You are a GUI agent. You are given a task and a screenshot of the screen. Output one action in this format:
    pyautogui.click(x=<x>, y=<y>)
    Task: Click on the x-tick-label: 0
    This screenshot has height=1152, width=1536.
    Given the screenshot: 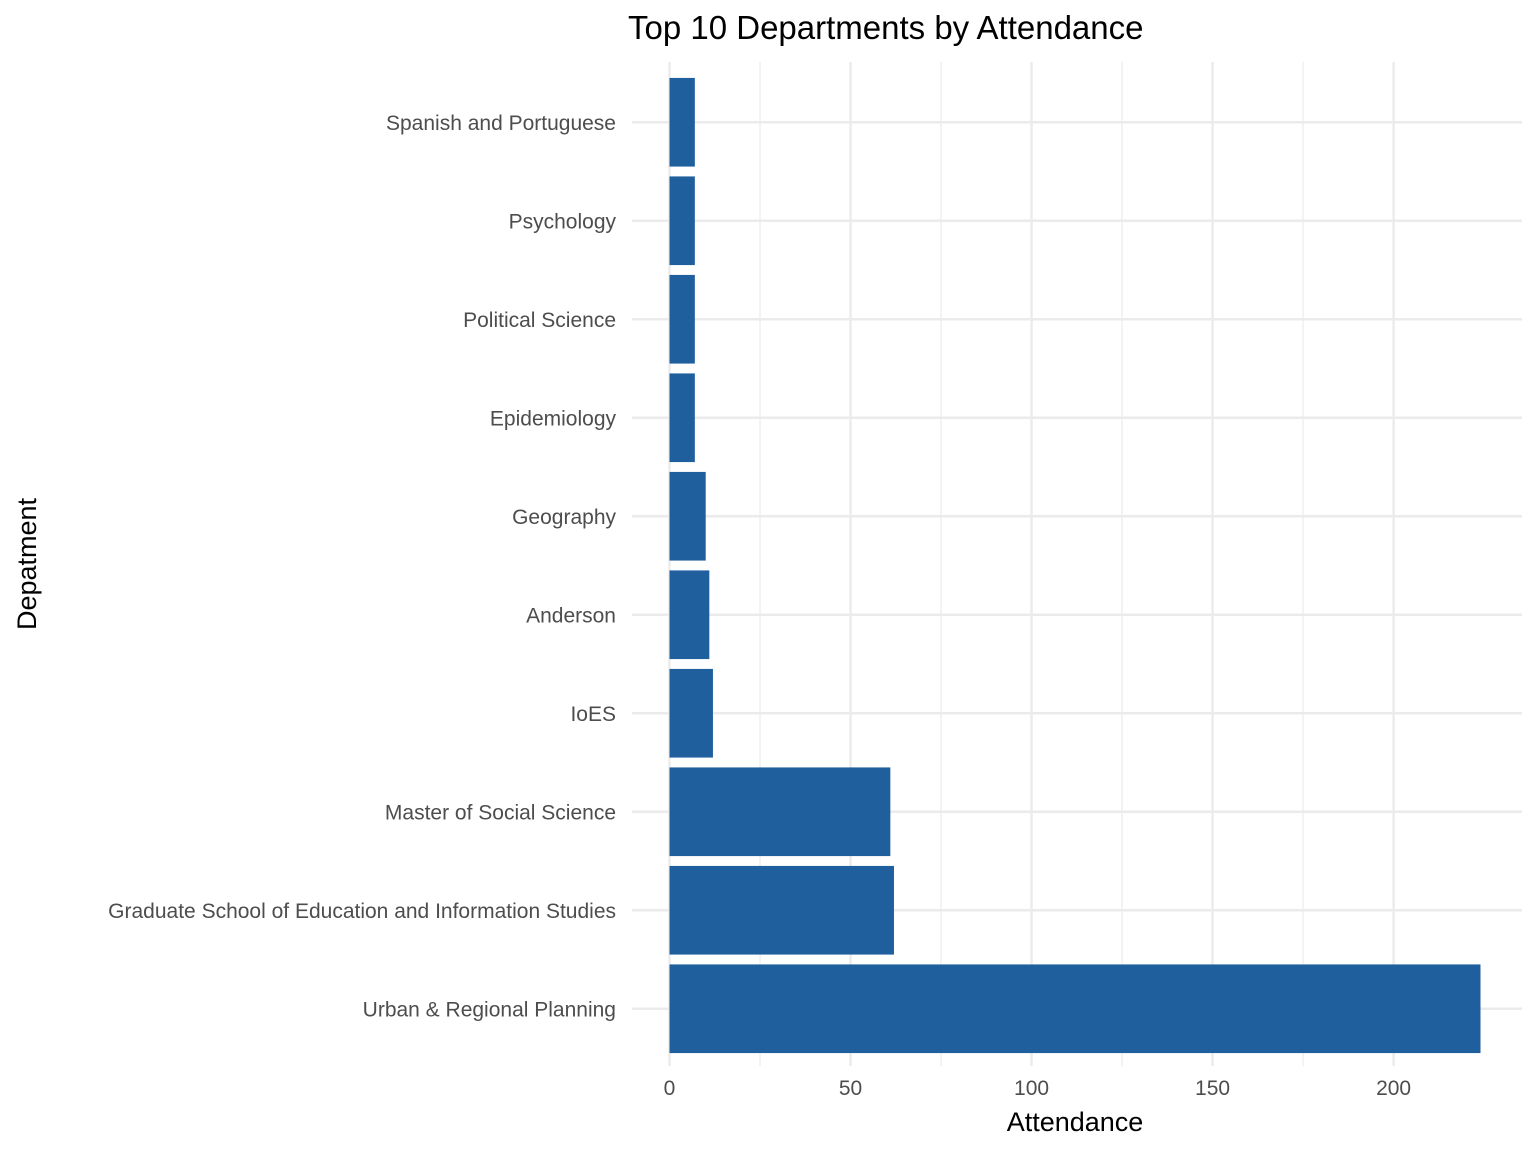 What is the action you would take?
    pyautogui.click(x=670, y=1088)
    